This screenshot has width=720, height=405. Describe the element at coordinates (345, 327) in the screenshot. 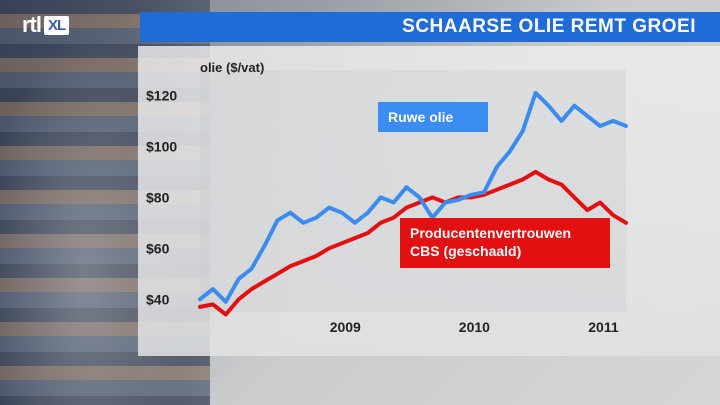

I see `x-tick-label: 2009` at that location.